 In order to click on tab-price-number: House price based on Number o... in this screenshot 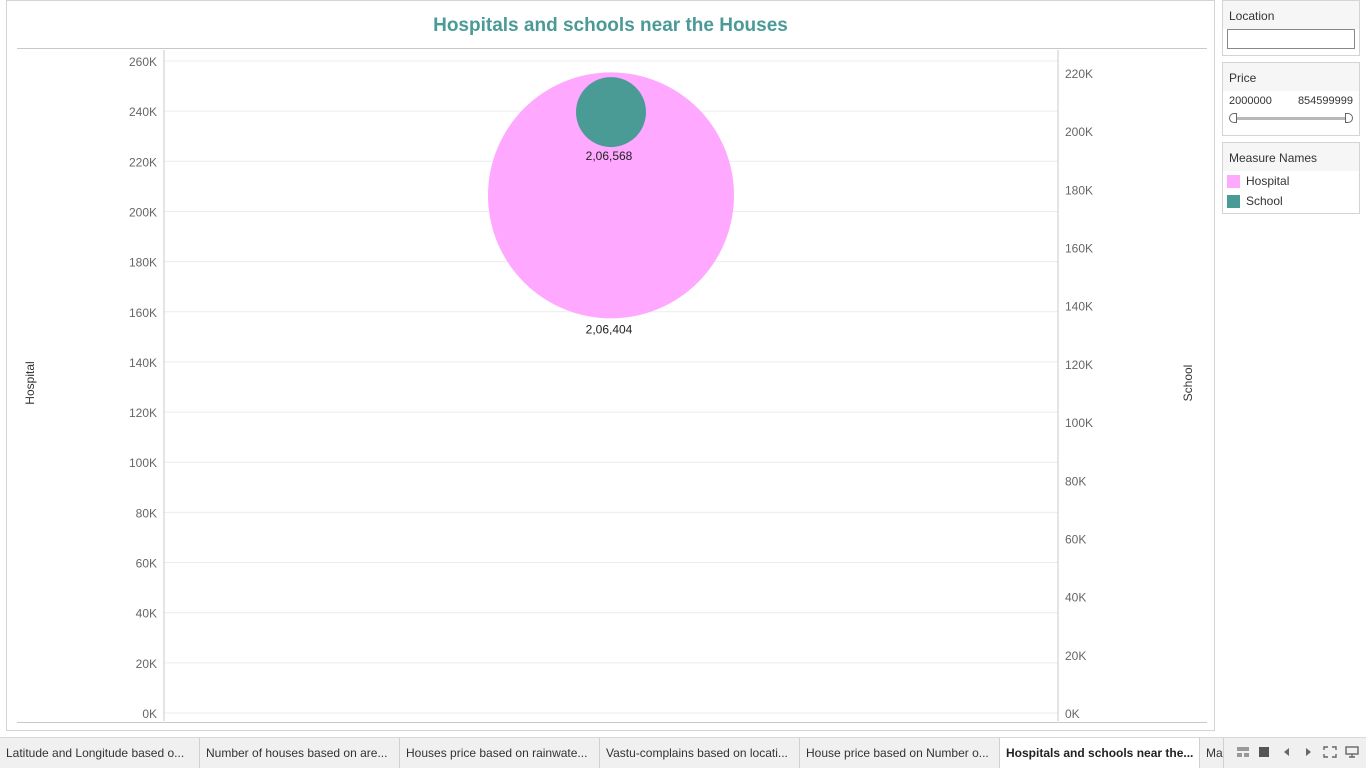, I will do `click(900, 753)`.